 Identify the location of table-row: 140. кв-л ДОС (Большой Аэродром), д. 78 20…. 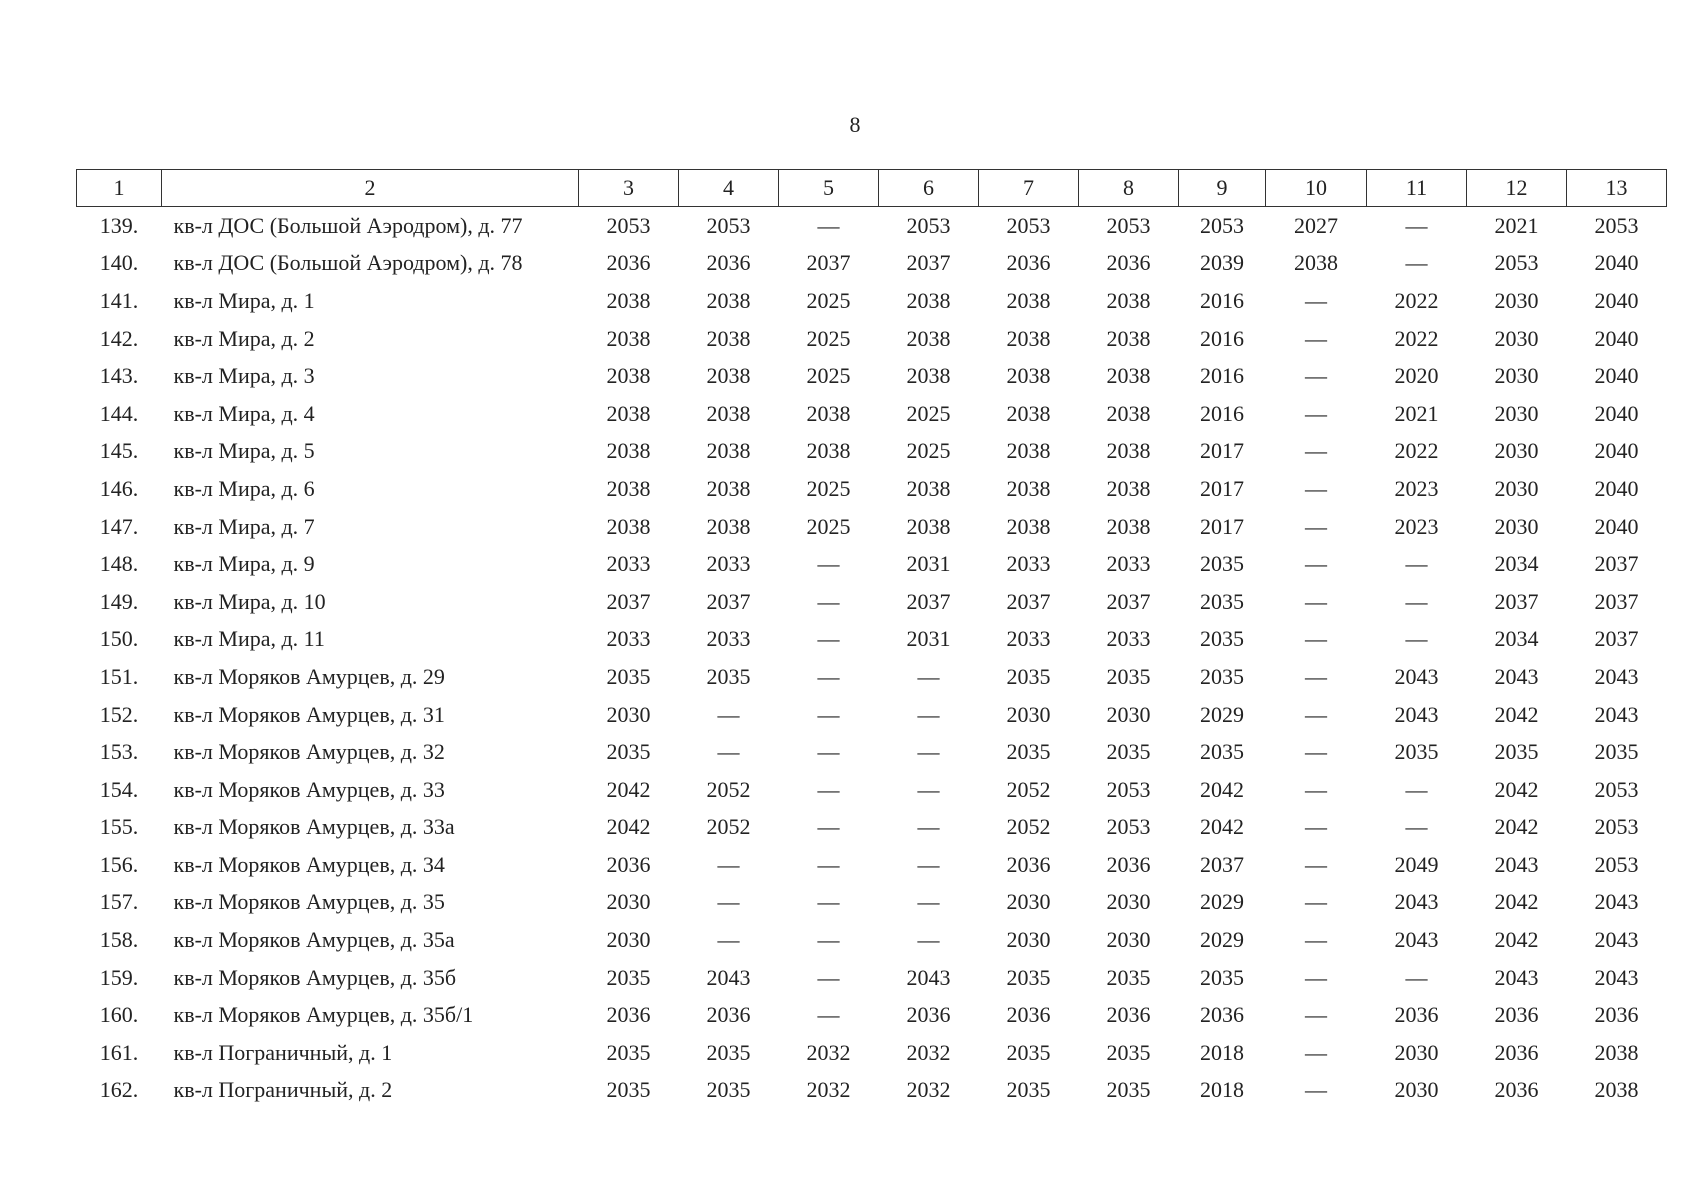
(872, 264).